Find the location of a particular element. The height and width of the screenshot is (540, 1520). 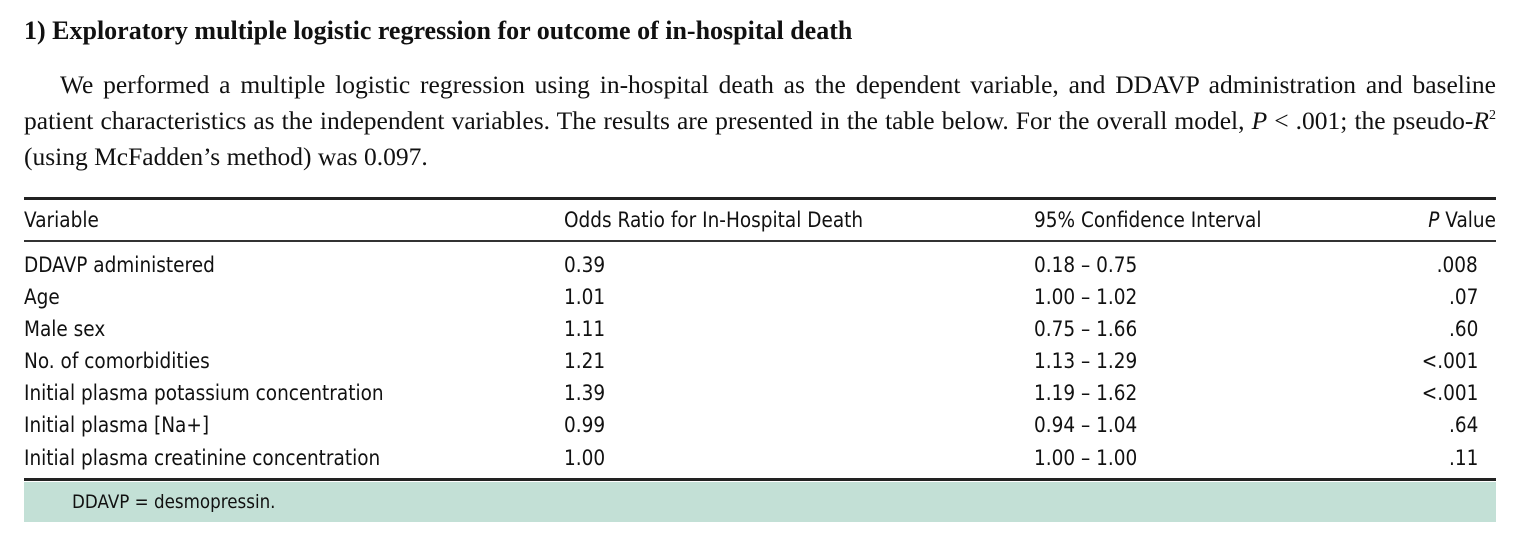

header-p-value: P Value is located at coordinates (1462, 220).